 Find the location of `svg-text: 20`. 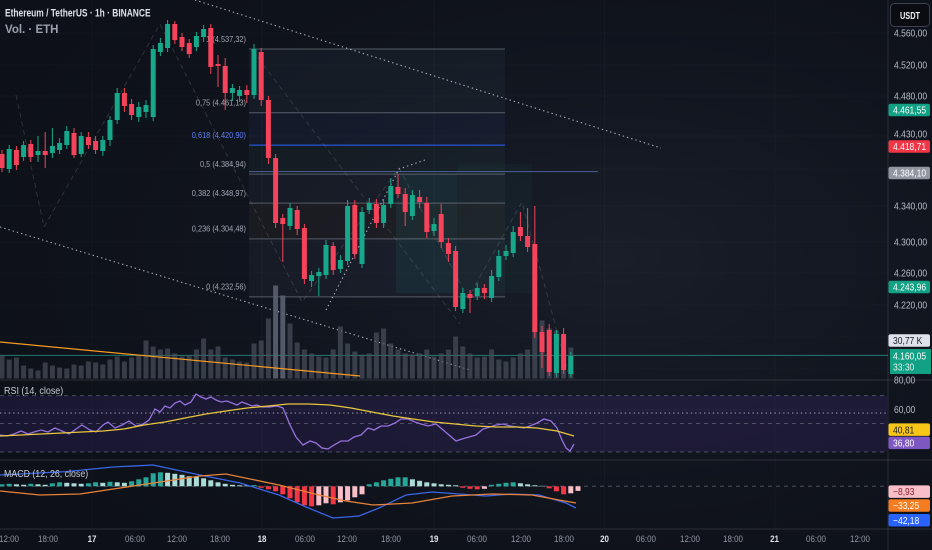

svg-text: 20 is located at coordinates (604, 538).